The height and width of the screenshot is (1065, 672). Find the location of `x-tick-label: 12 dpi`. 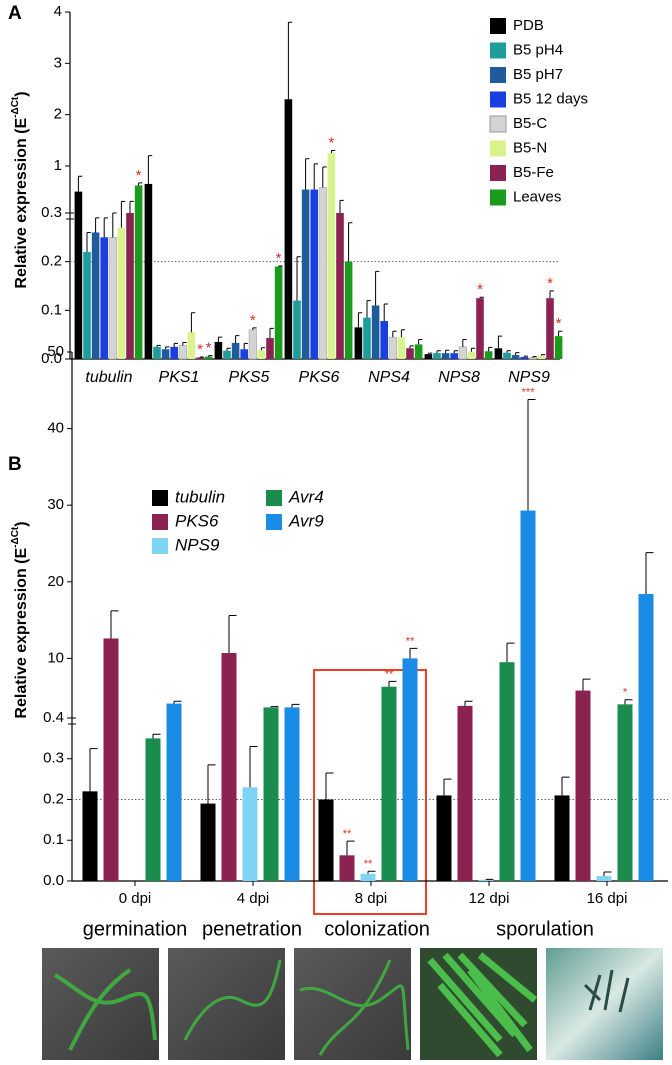

x-tick-label: 12 dpi is located at coordinates (489, 898).